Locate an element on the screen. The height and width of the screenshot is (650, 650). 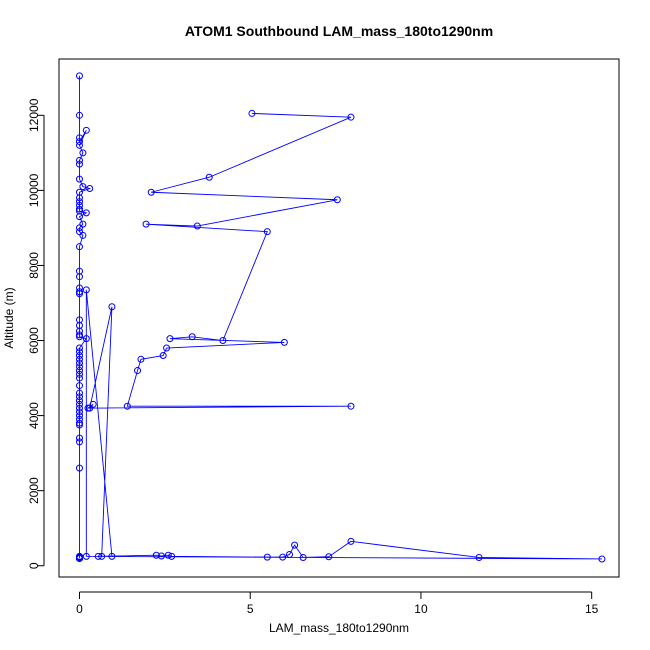
x-tick-label: 5 is located at coordinates (250, 609).